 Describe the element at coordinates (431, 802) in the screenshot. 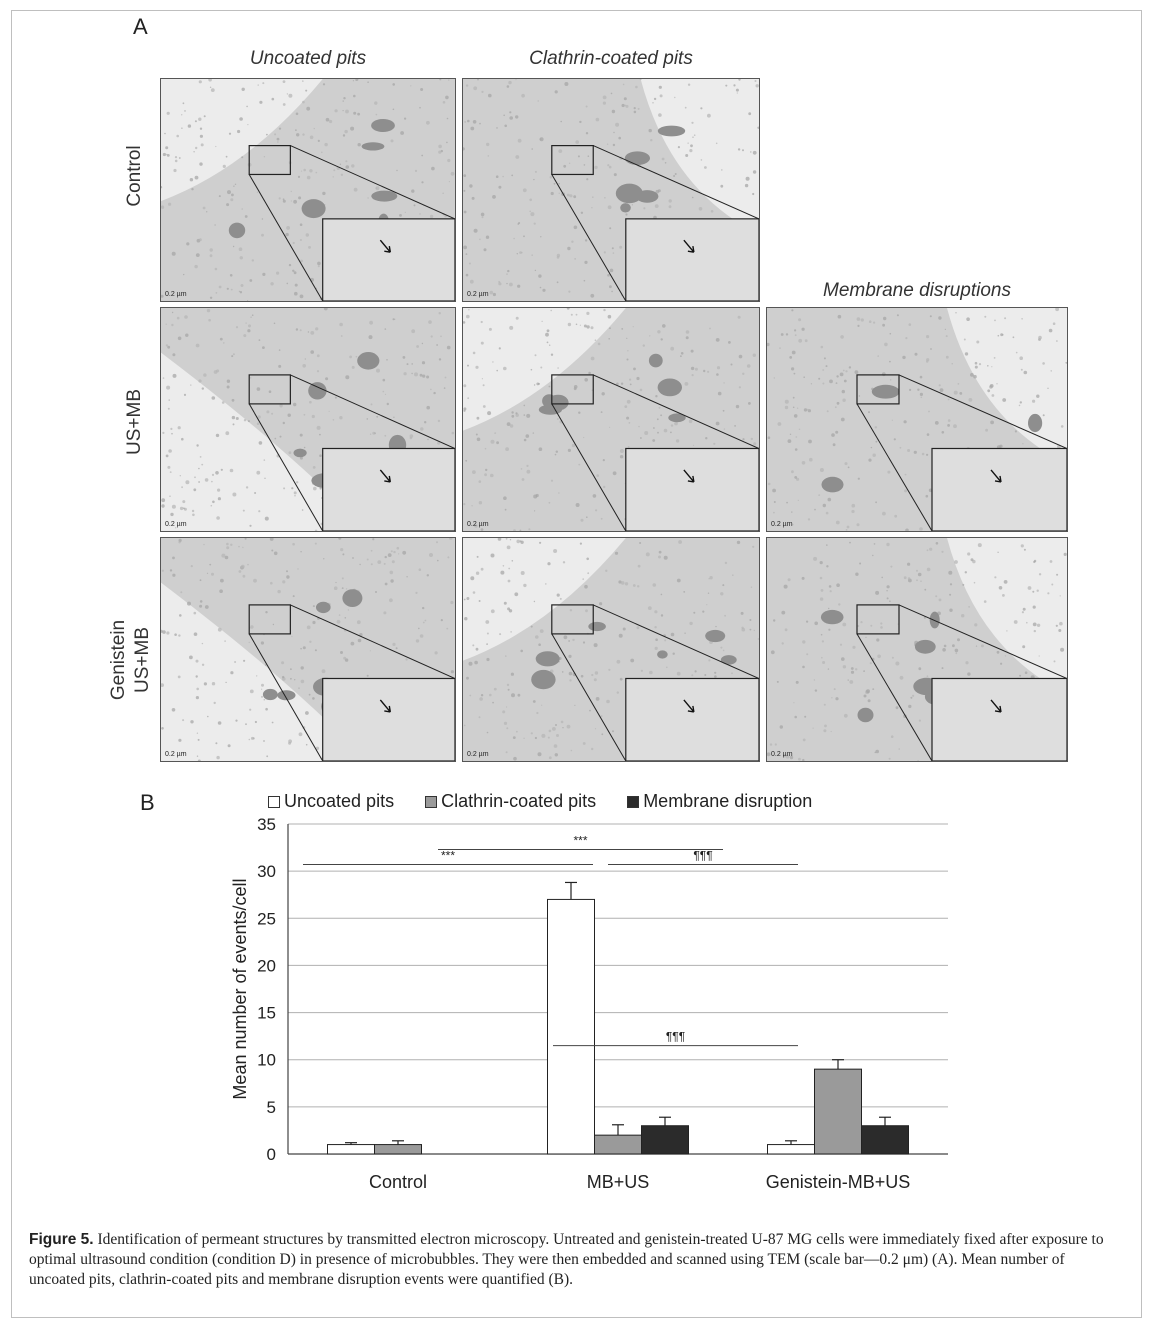

I see `legend-swatch-clathrin` at that location.